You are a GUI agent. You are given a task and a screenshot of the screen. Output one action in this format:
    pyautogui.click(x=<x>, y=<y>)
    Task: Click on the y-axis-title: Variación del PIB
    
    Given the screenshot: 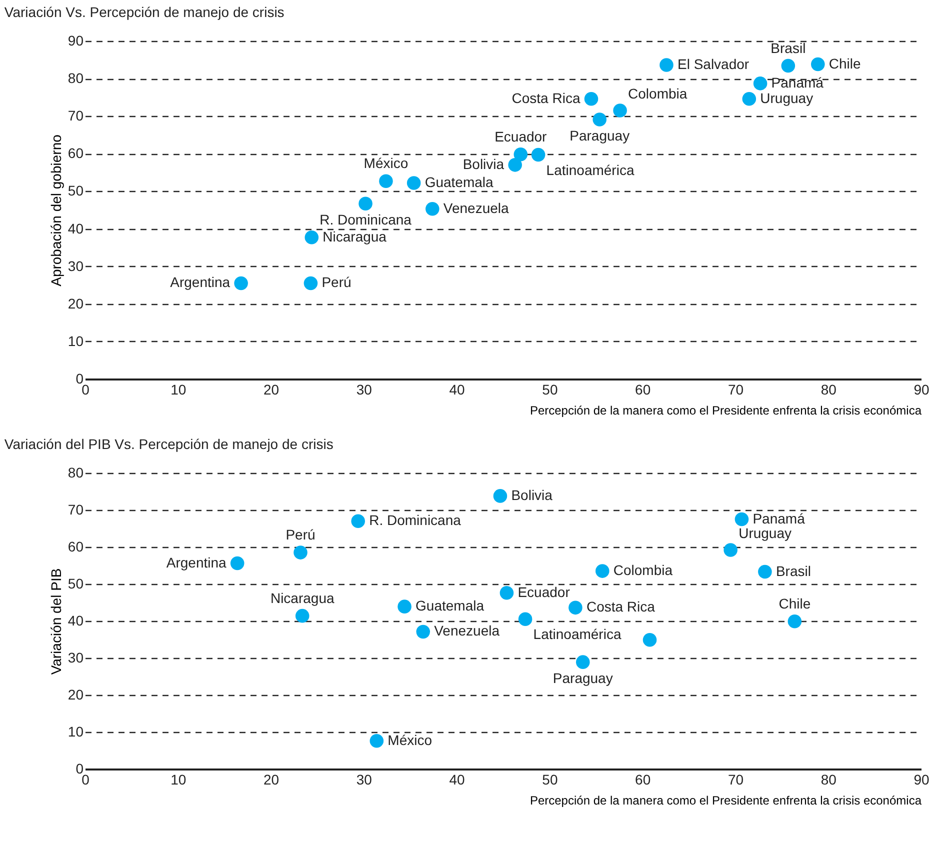 What is the action you would take?
    pyautogui.click(x=56, y=621)
    